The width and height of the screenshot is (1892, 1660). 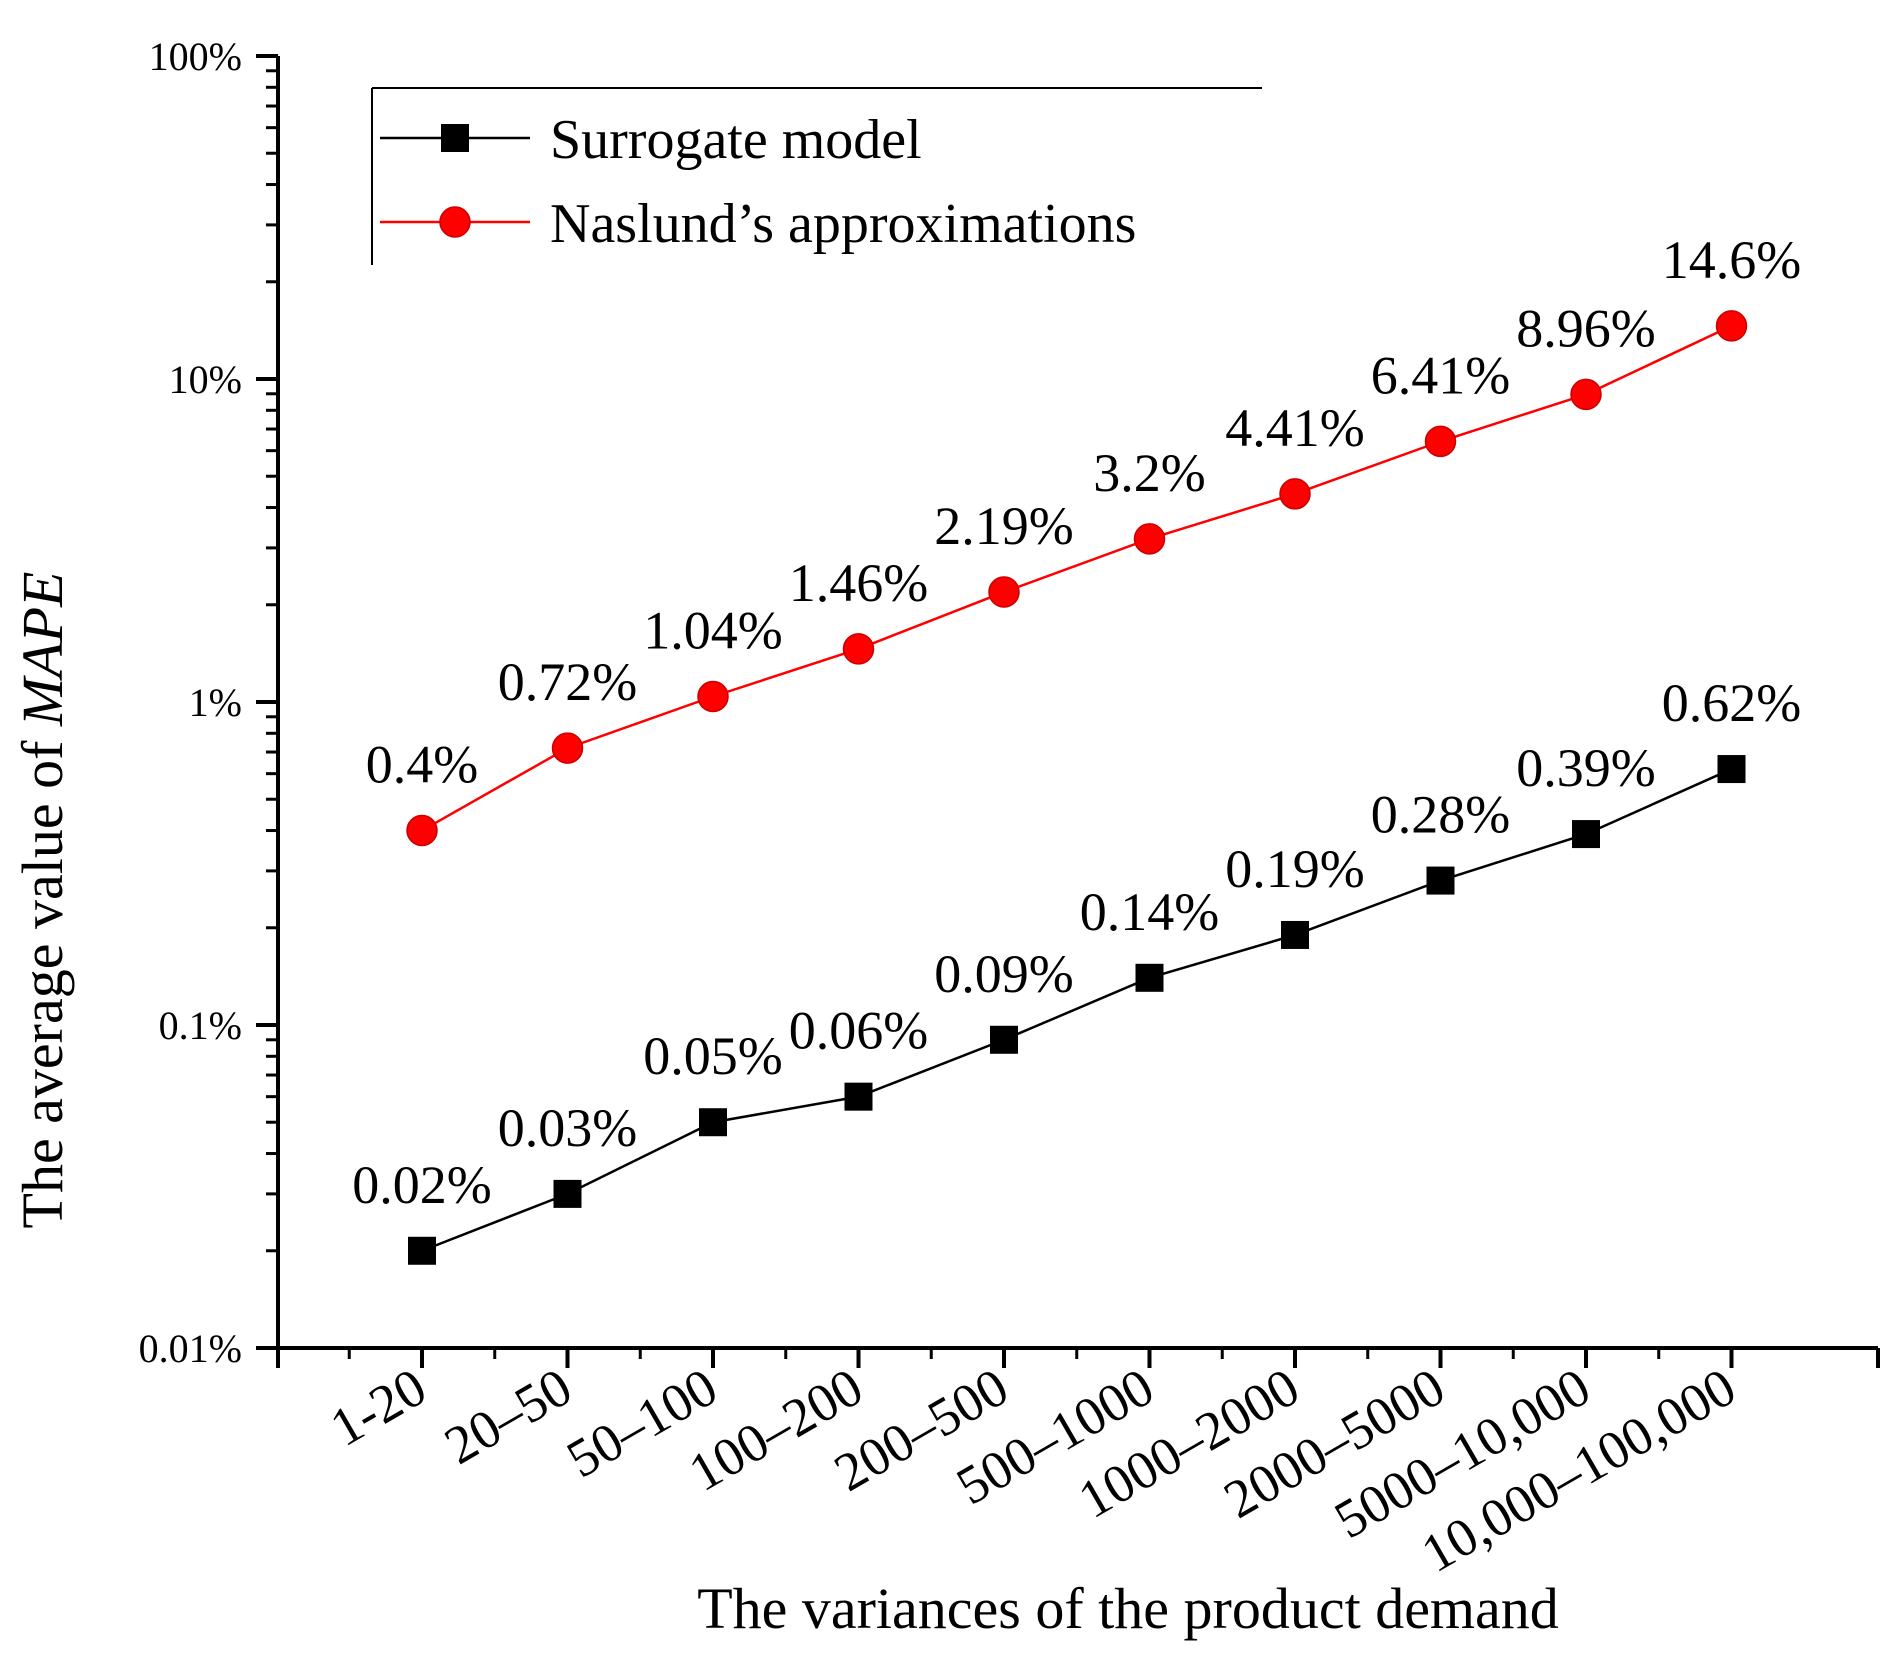 I want to click on y-tick-label: 0.01%, so click(x=190, y=1348).